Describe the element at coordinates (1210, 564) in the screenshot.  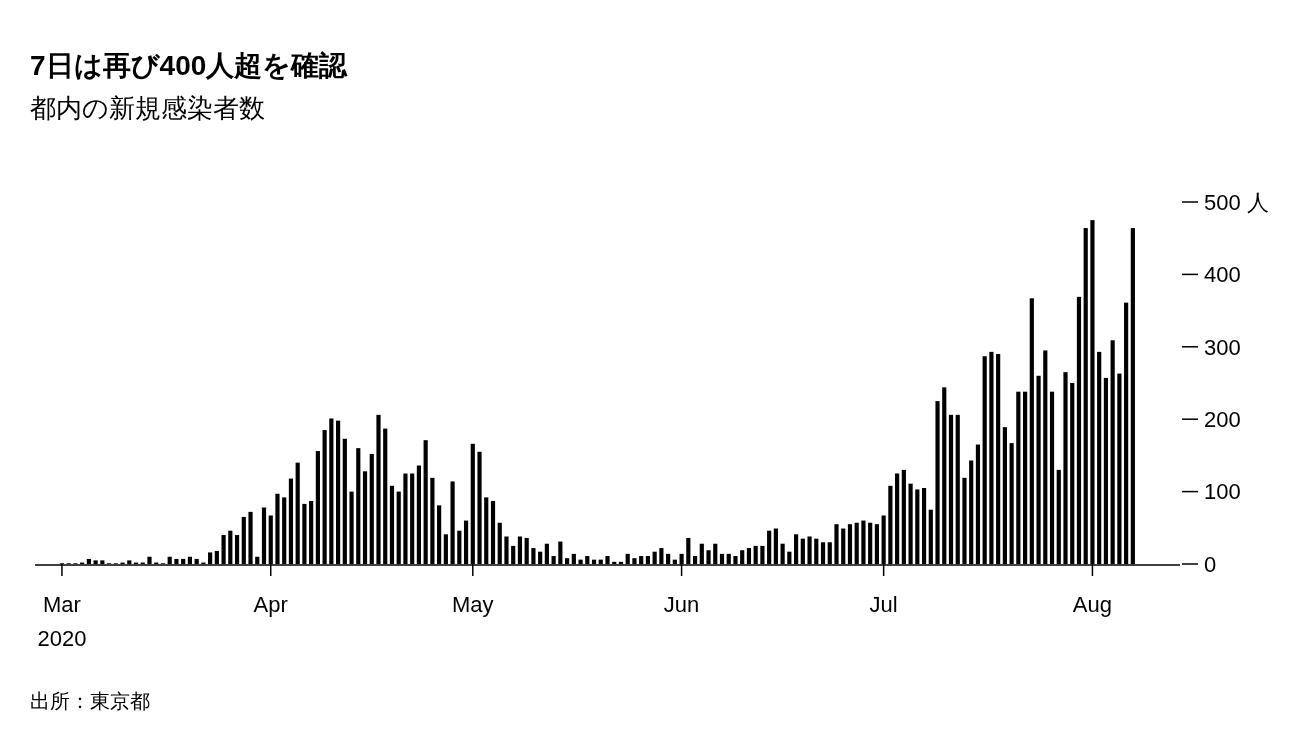
I see `y-tick-label: 0` at that location.